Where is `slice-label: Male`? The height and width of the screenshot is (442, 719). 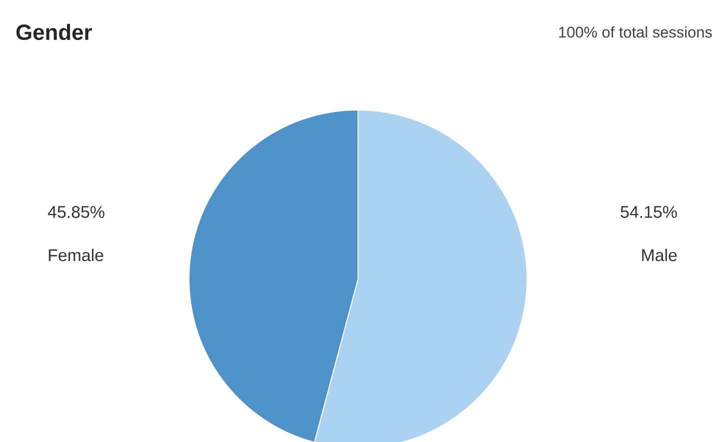
slice-label: Male is located at coordinates (659, 255).